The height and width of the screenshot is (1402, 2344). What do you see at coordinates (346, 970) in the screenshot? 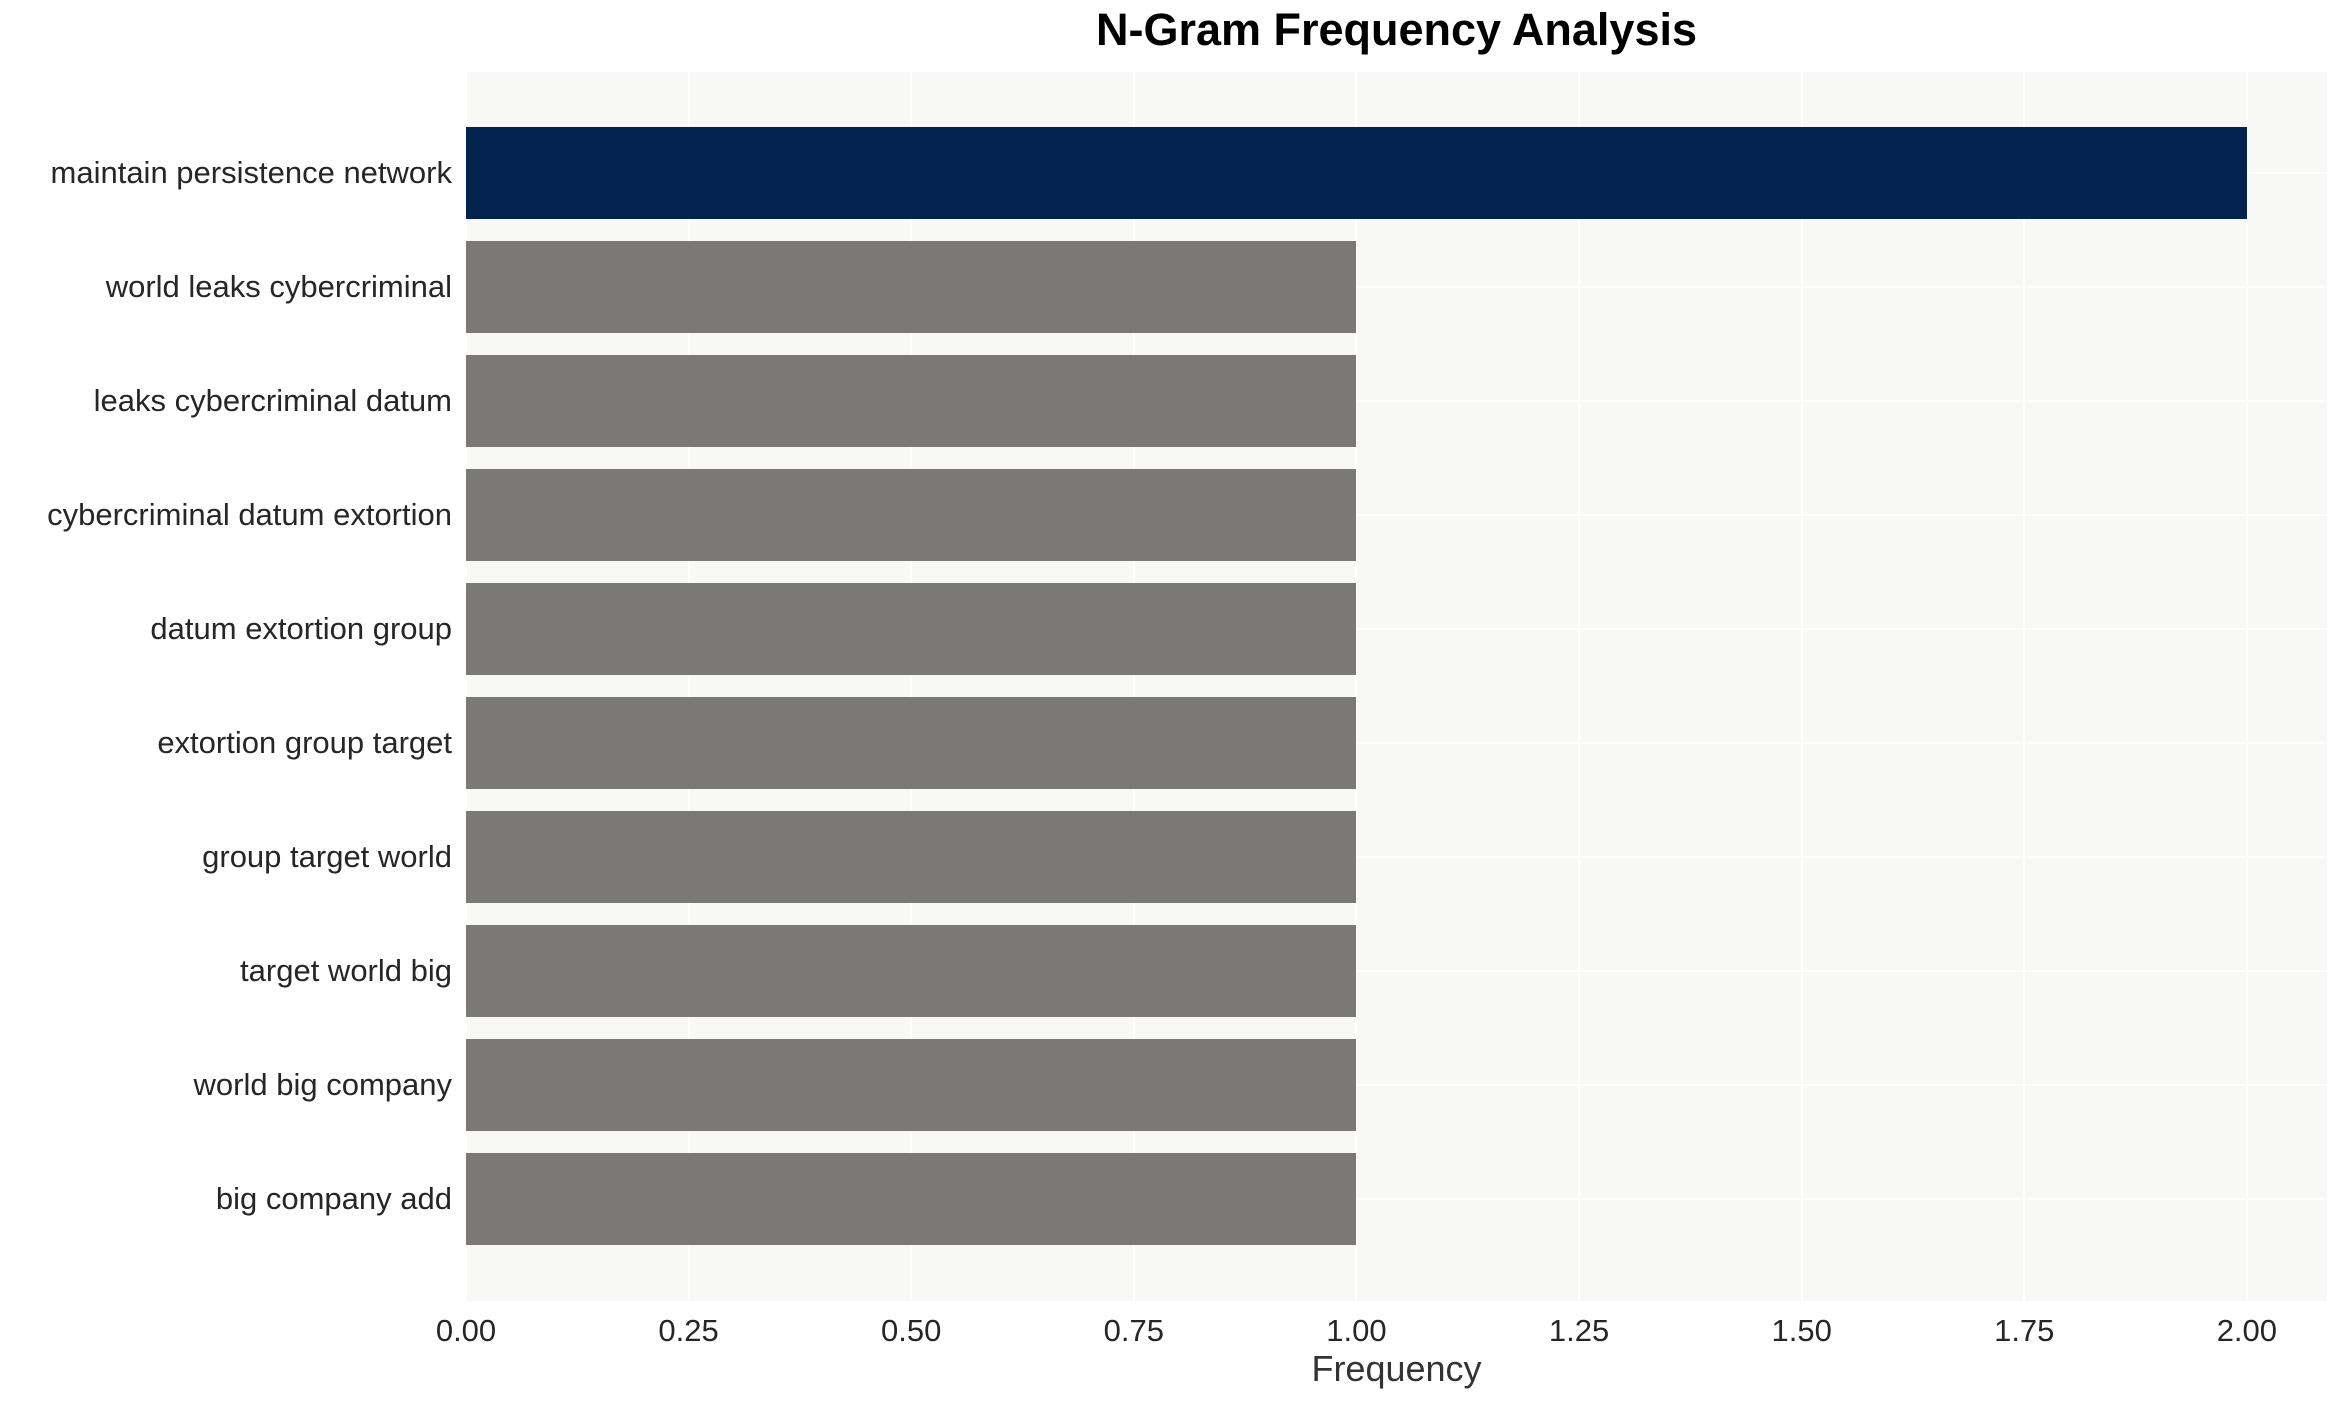
I see `y-tick-label: target world big` at bounding box center [346, 970].